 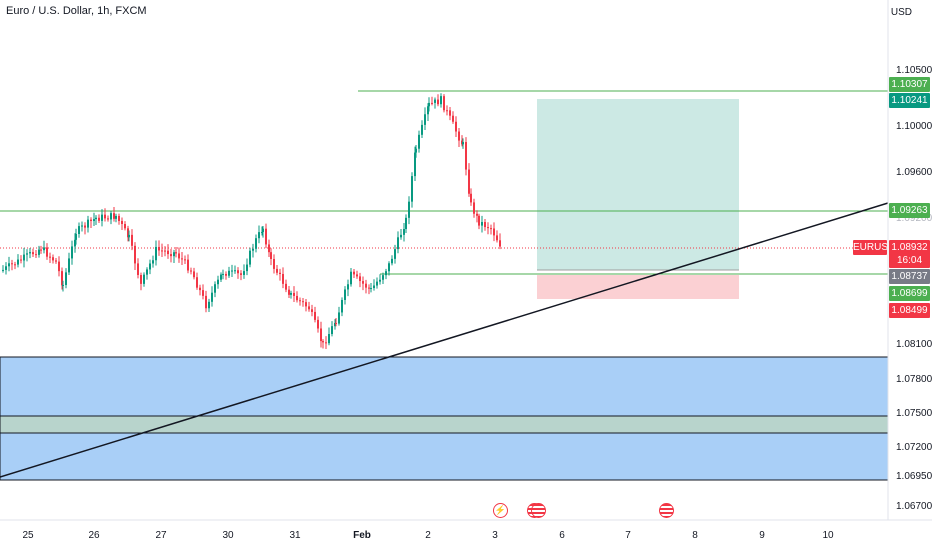 What do you see at coordinates (638, 287) in the screenshot?
I see `stop-zone` at bounding box center [638, 287].